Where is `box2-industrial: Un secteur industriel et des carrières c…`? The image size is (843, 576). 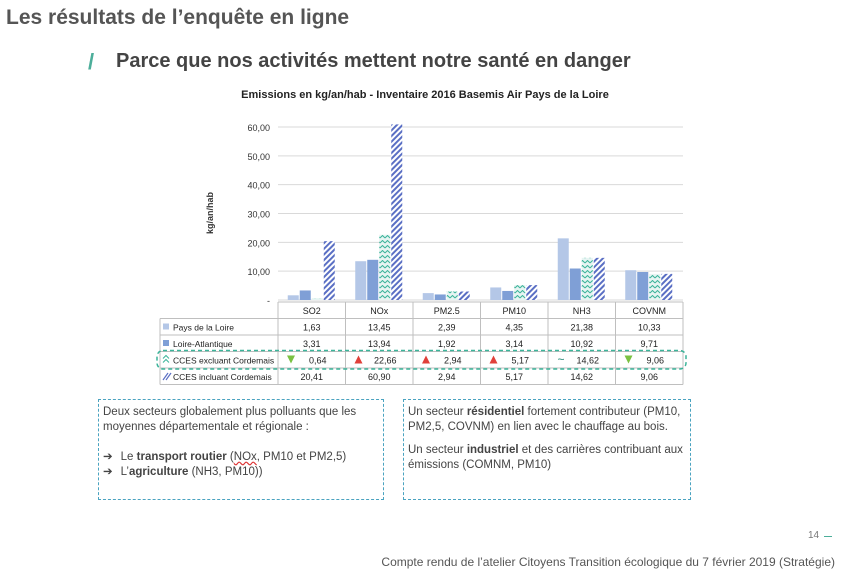
box2-industrial: Un secteur industriel et des carrières c… is located at coordinates (545, 457).